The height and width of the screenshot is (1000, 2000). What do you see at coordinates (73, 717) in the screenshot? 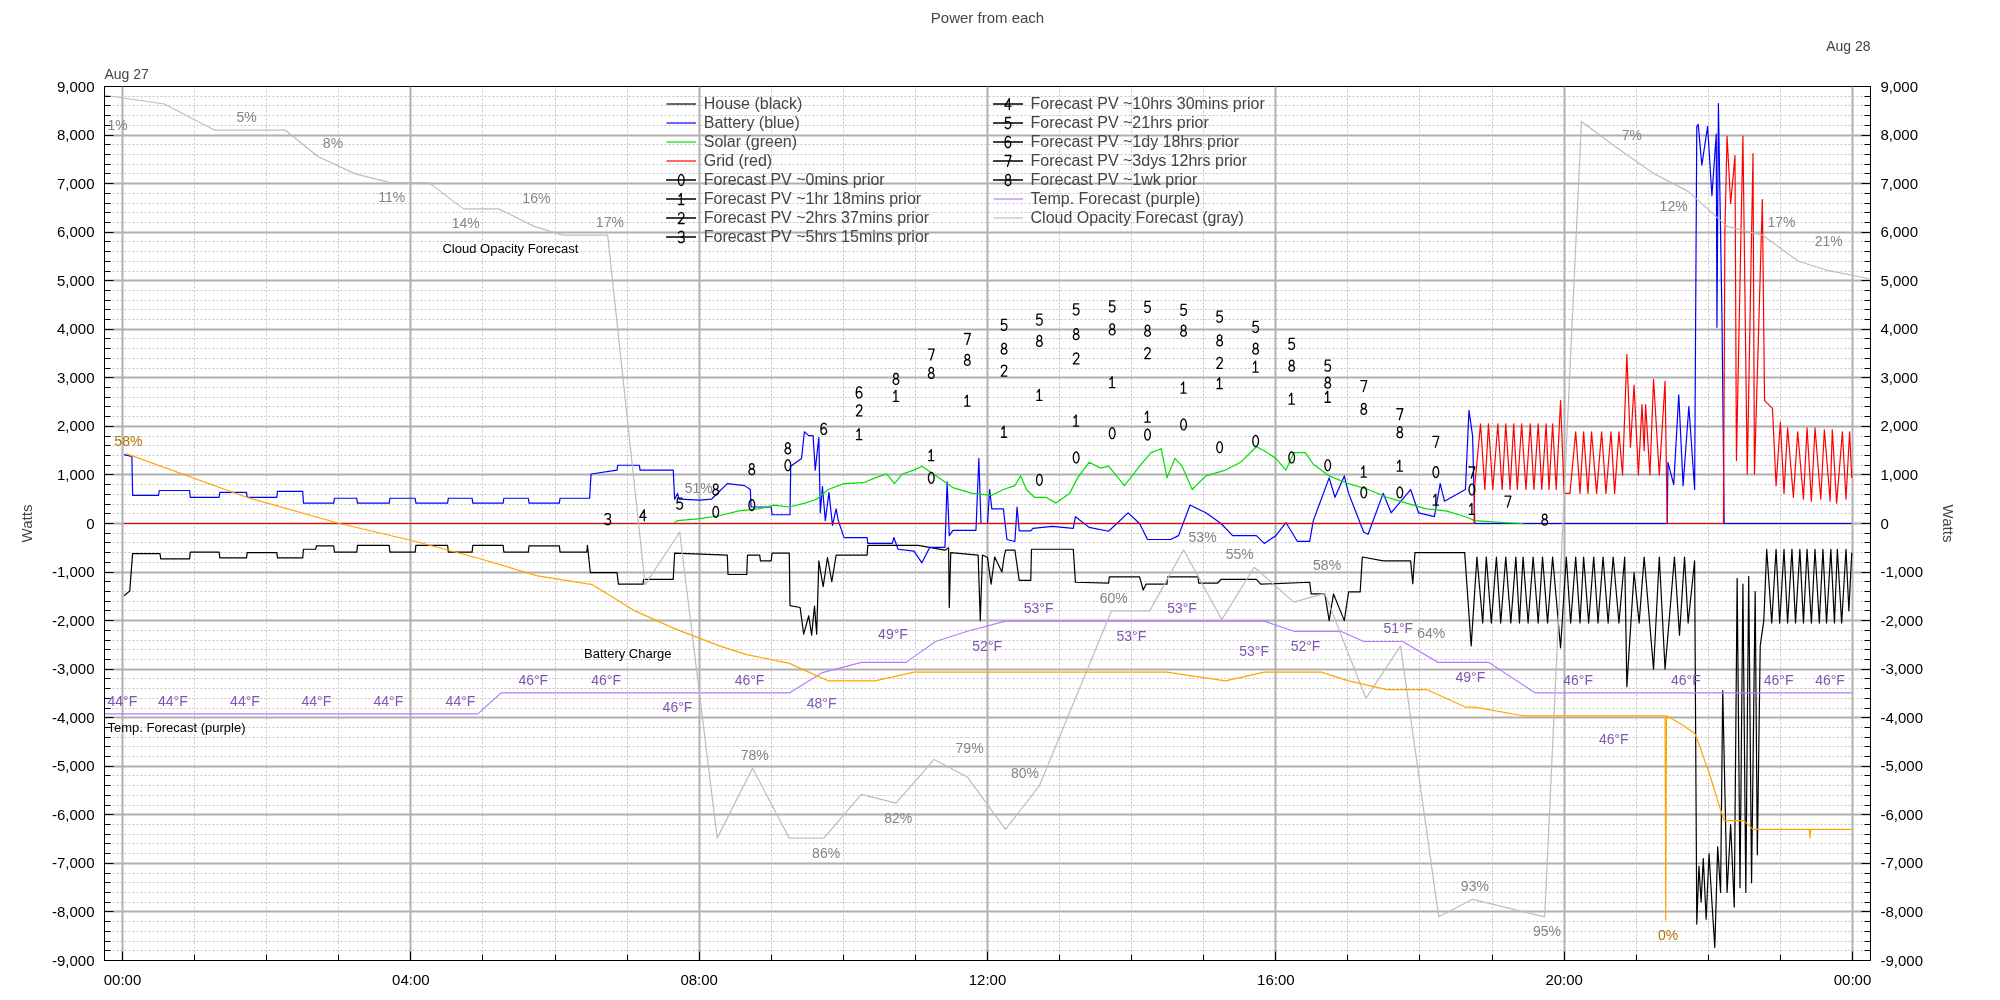
I see `y-tick-label: -4,000` at bounding box center [73, 717].